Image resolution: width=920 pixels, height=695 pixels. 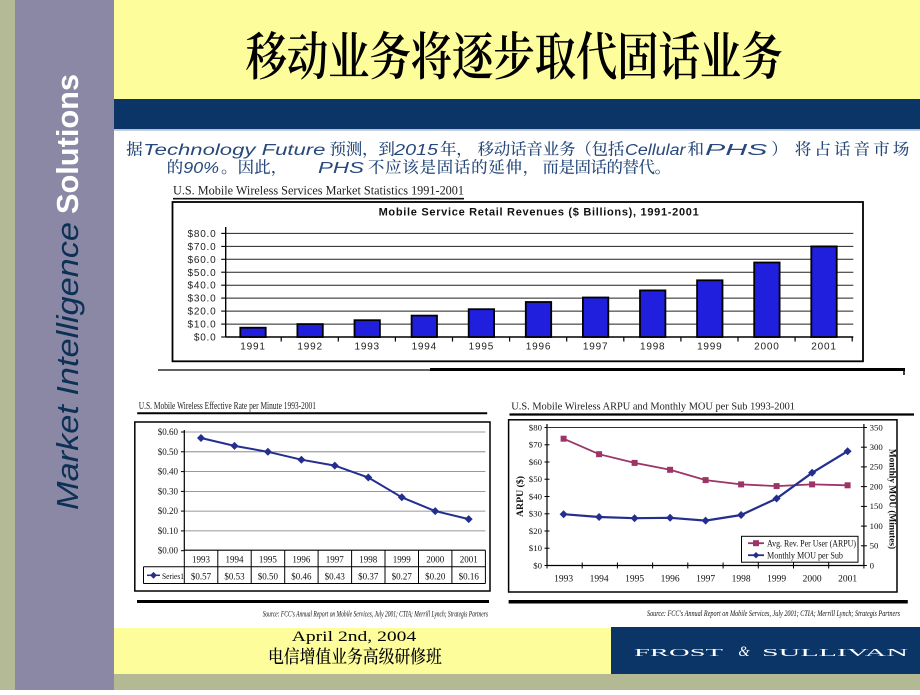 I want to click on svg-text: Cellular, so click(x=655, y=150).